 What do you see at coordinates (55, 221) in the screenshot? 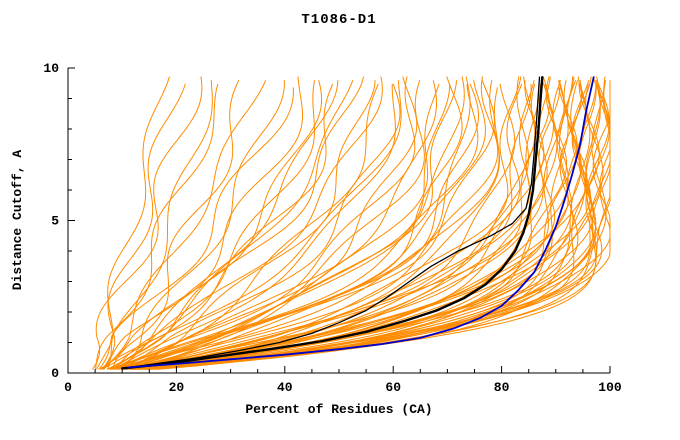
I see `y-tick-label: 5` at bounding box center [55, 221].